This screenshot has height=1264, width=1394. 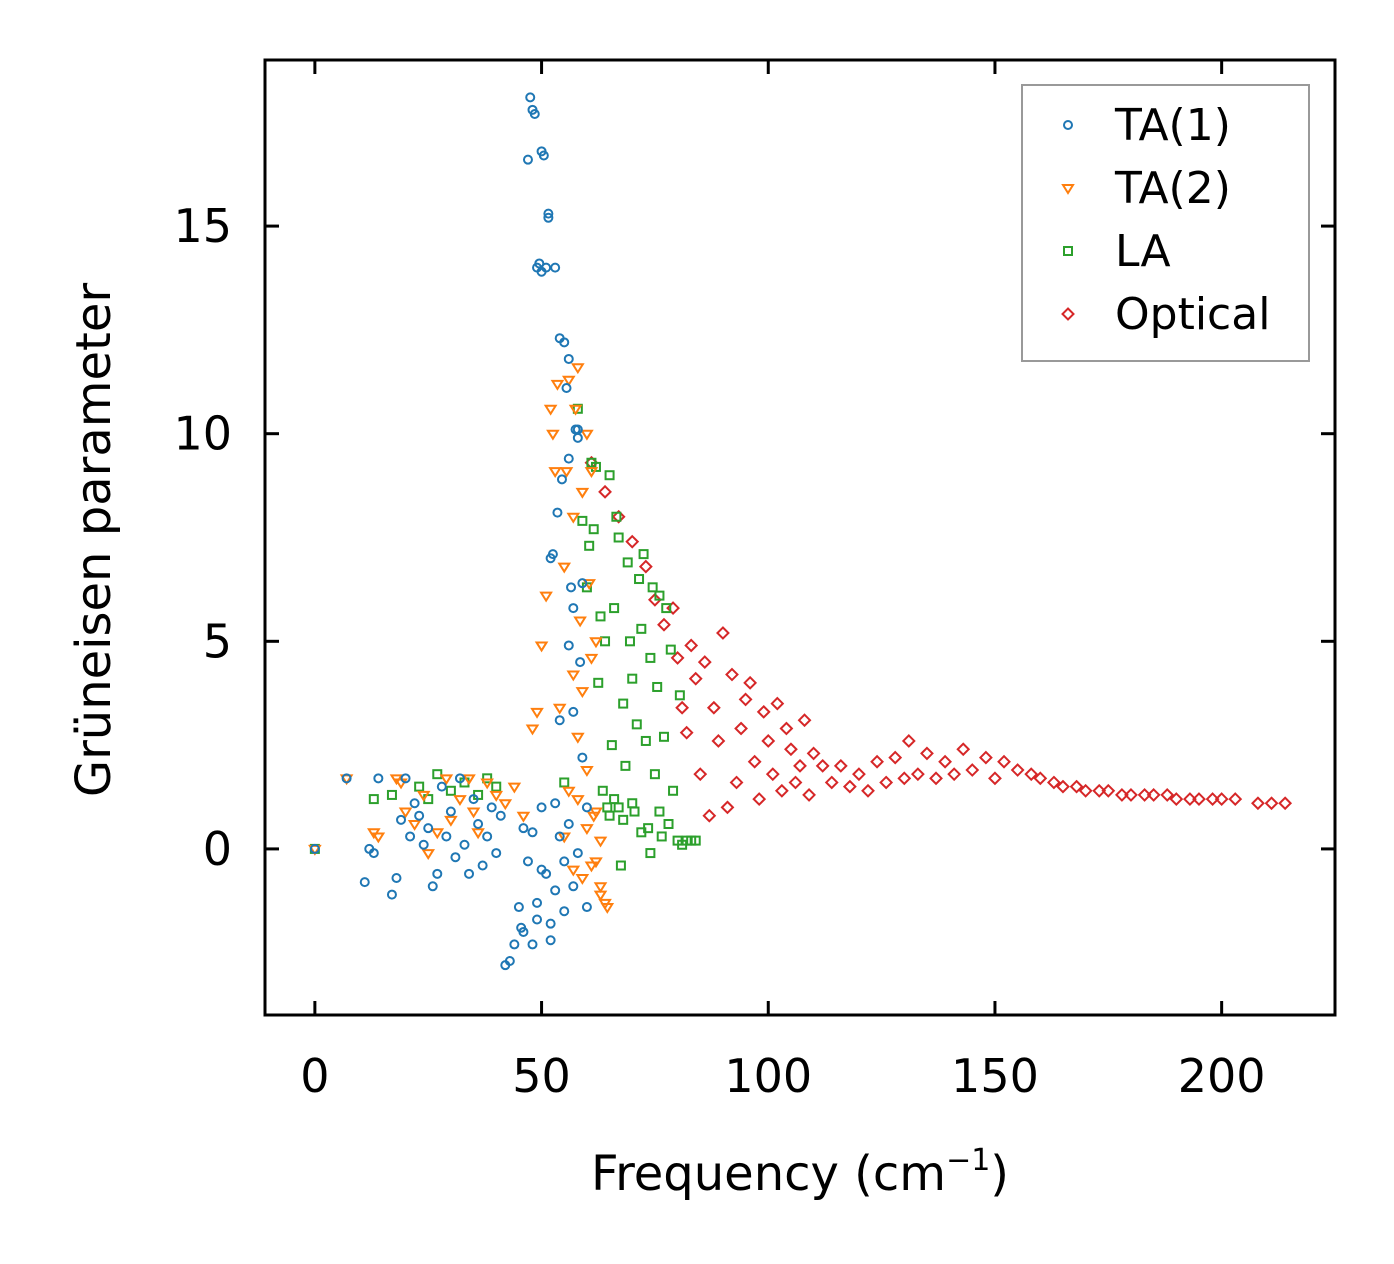 I want to click on legend-label: Optical, so click(x=1192, y=314).